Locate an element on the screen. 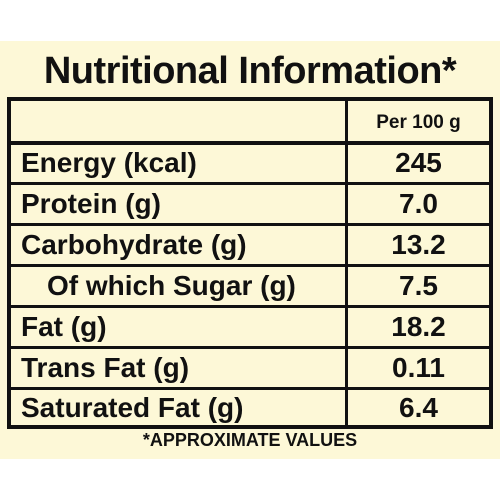 This screenshot has width=500, height=500. table-row: Of which Sugar (g) 7.5 is located at coordinates (250, 286).